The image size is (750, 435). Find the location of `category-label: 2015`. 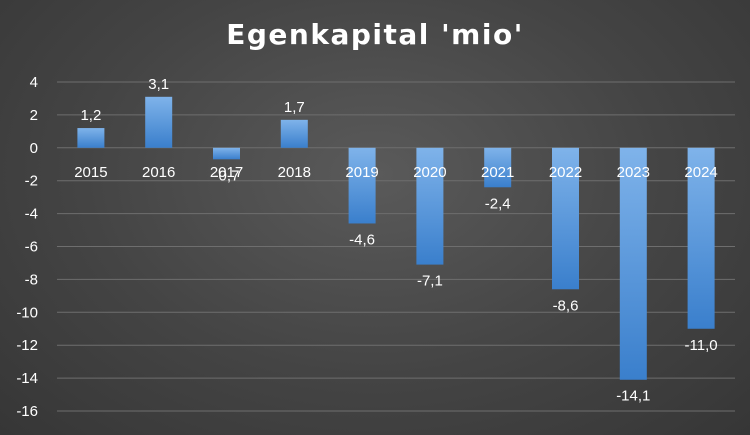

category-label: 2015 is located at coordinates (90, 172).